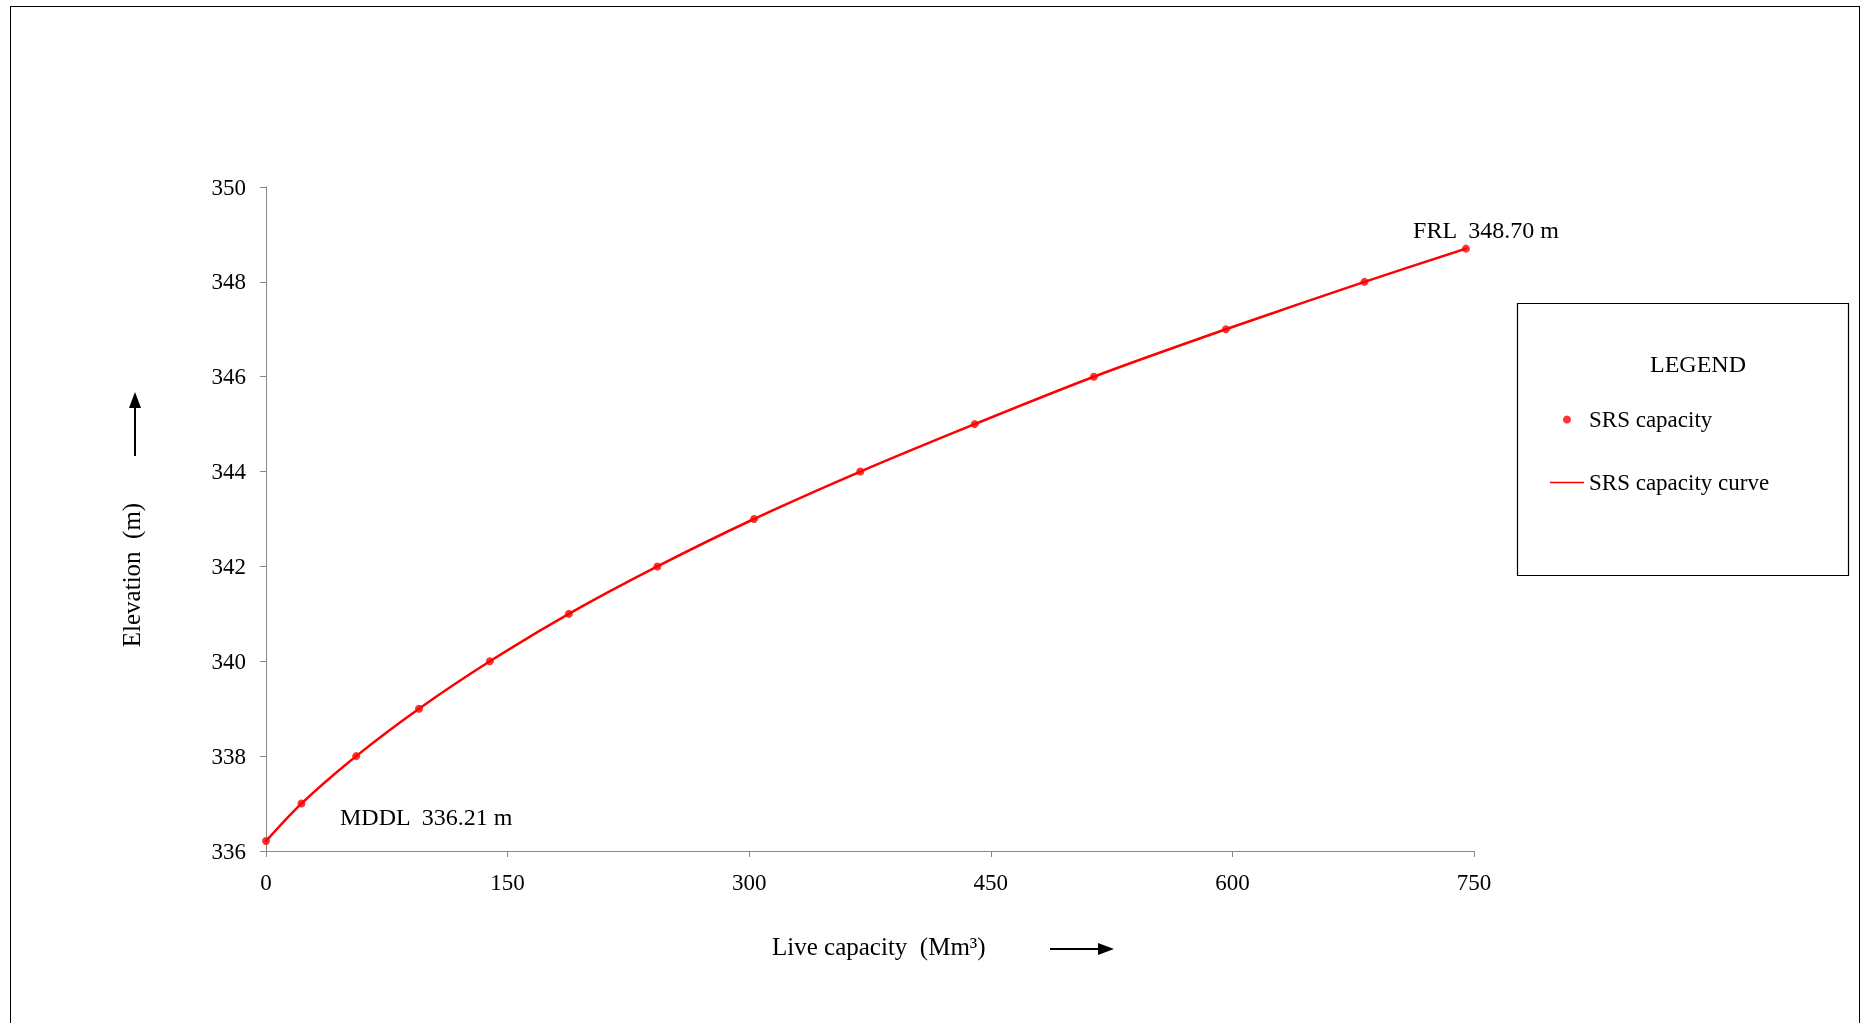  I want to click on y-axis-title: Elevation (m), so click(131, 575).